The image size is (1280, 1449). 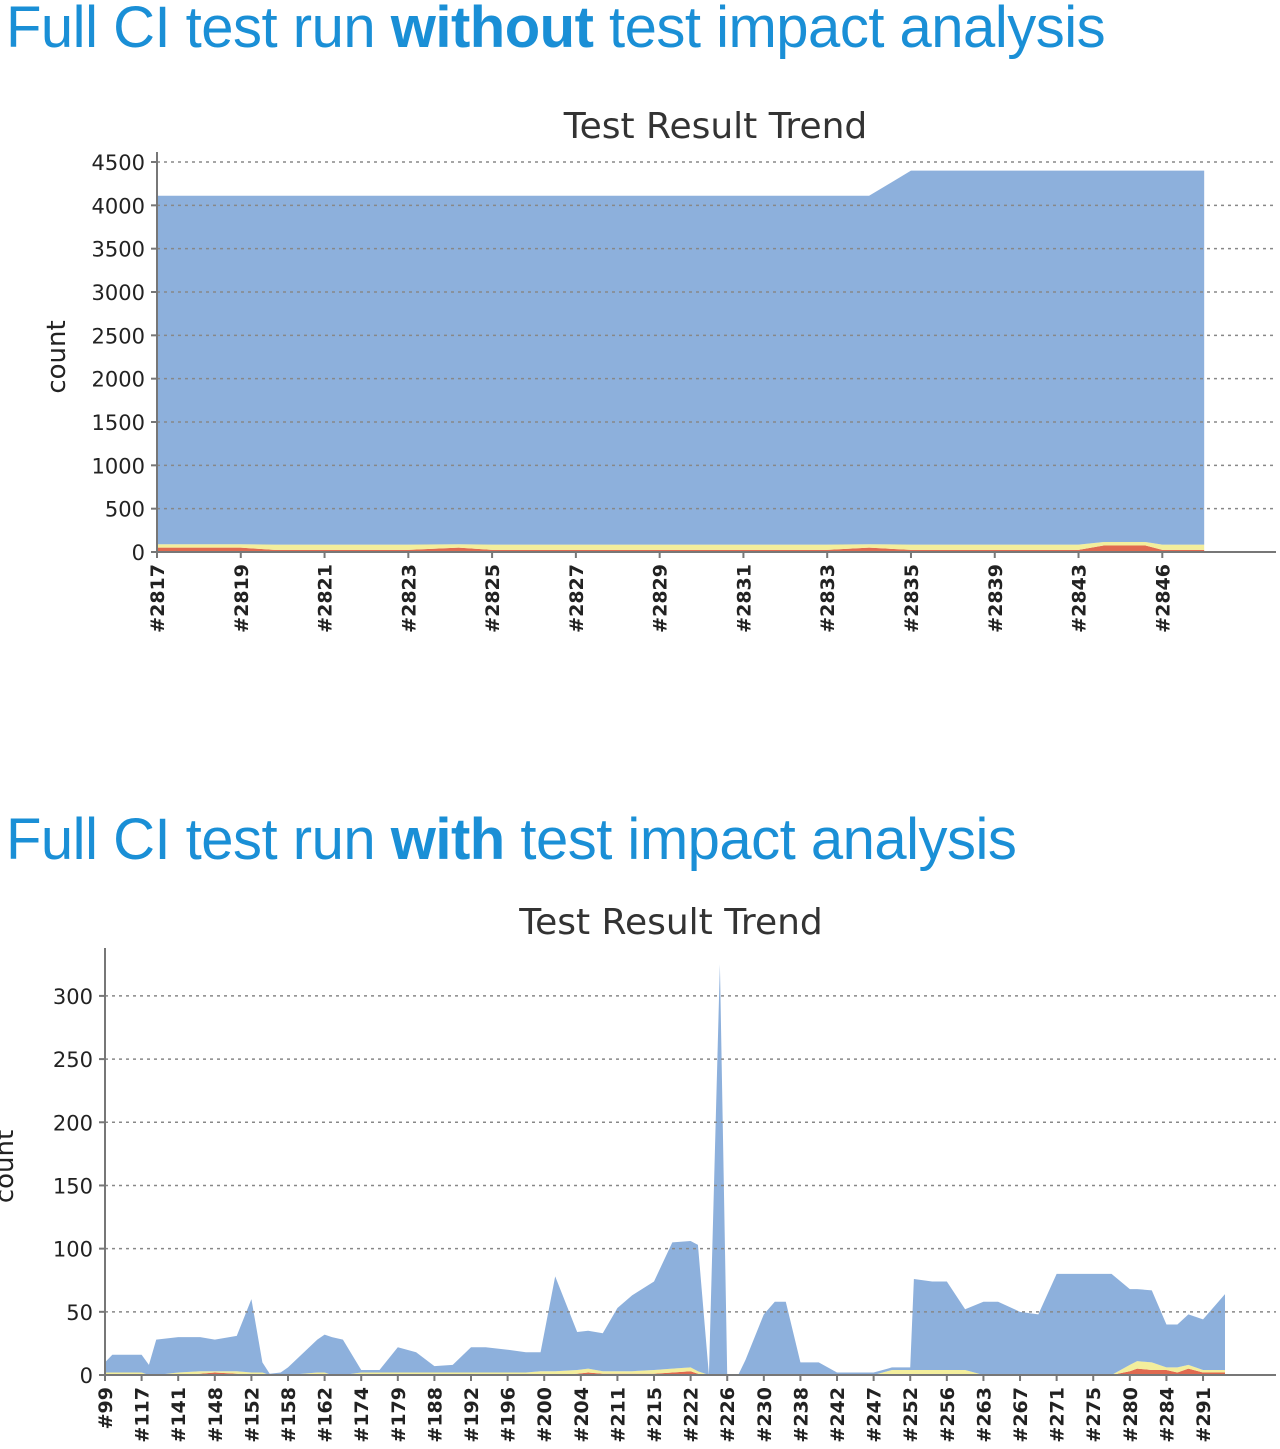 I want to click on x-tick-label: #99, so click(x=106, y=1408).